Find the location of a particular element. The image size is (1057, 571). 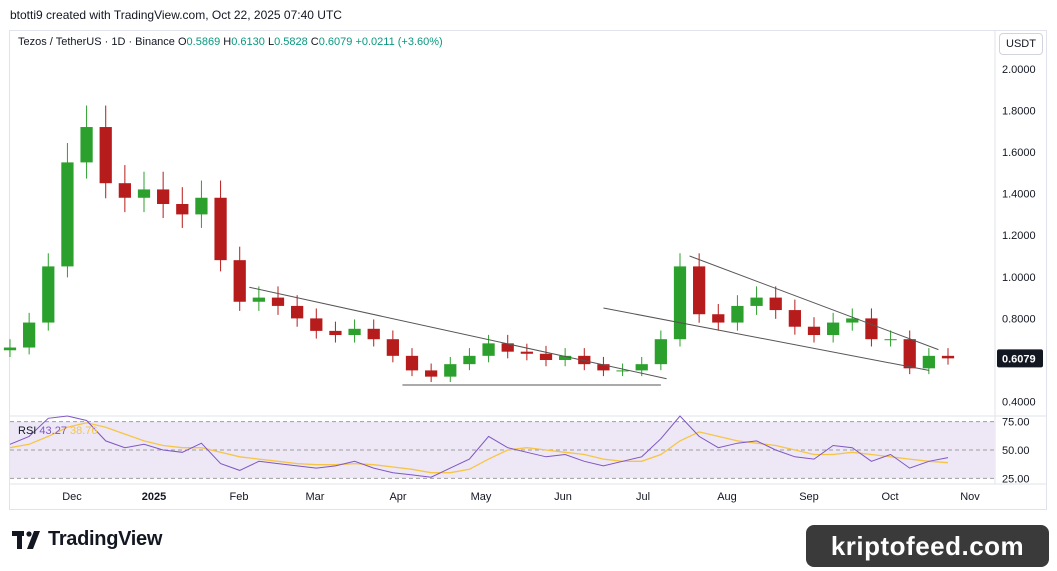

time-tick-label: Jun is located at coordinates (563, 497).